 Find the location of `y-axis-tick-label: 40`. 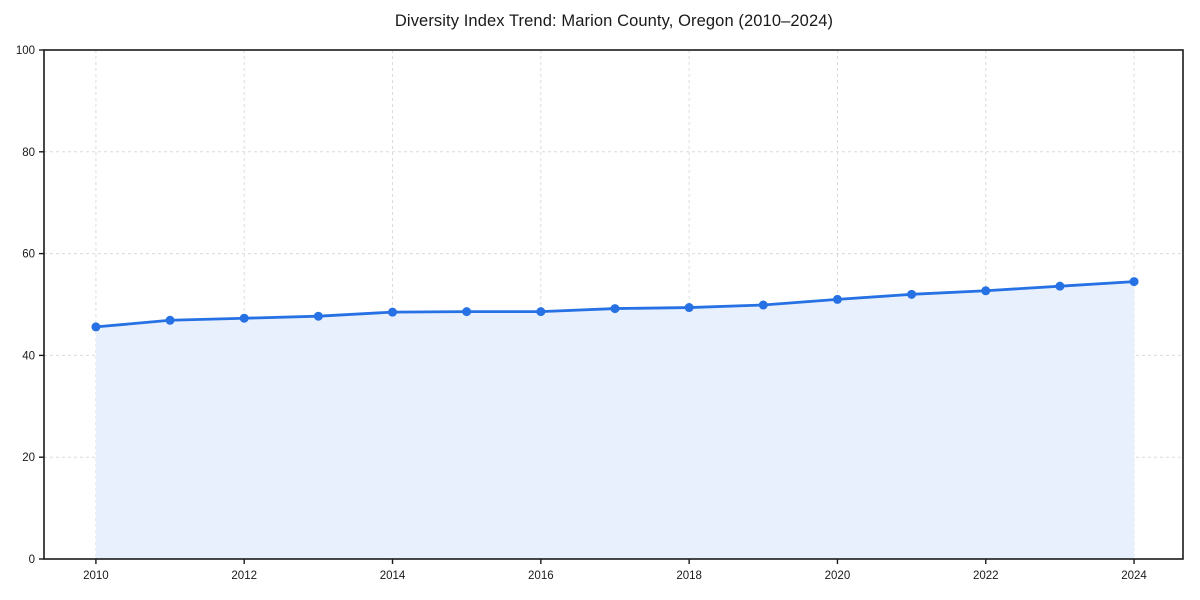

y-axis-tick-label: 40 is located at coordinates (28, 356).